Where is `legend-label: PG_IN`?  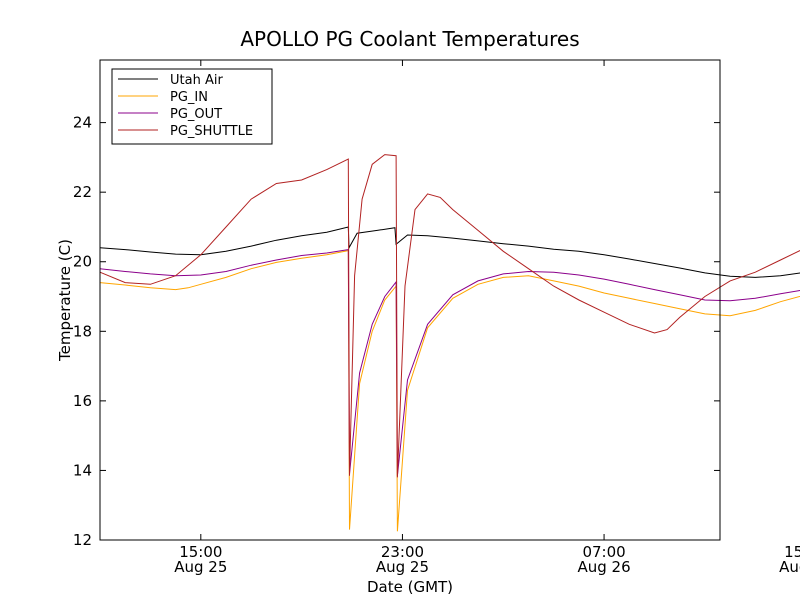
legend-label: PG_IN is located at coordinates (189, 97).